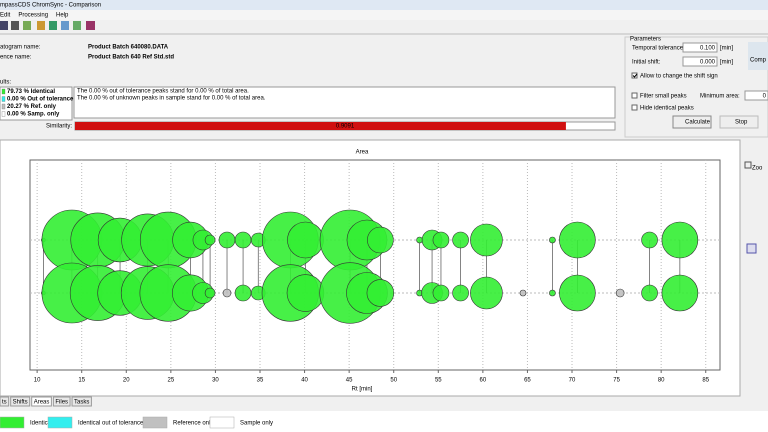 The image size is (768, 432). What do you see at coordinates (171, 381) in the screenshot?
I see `x-tick-label: 25` at bounding box center [171, 381].